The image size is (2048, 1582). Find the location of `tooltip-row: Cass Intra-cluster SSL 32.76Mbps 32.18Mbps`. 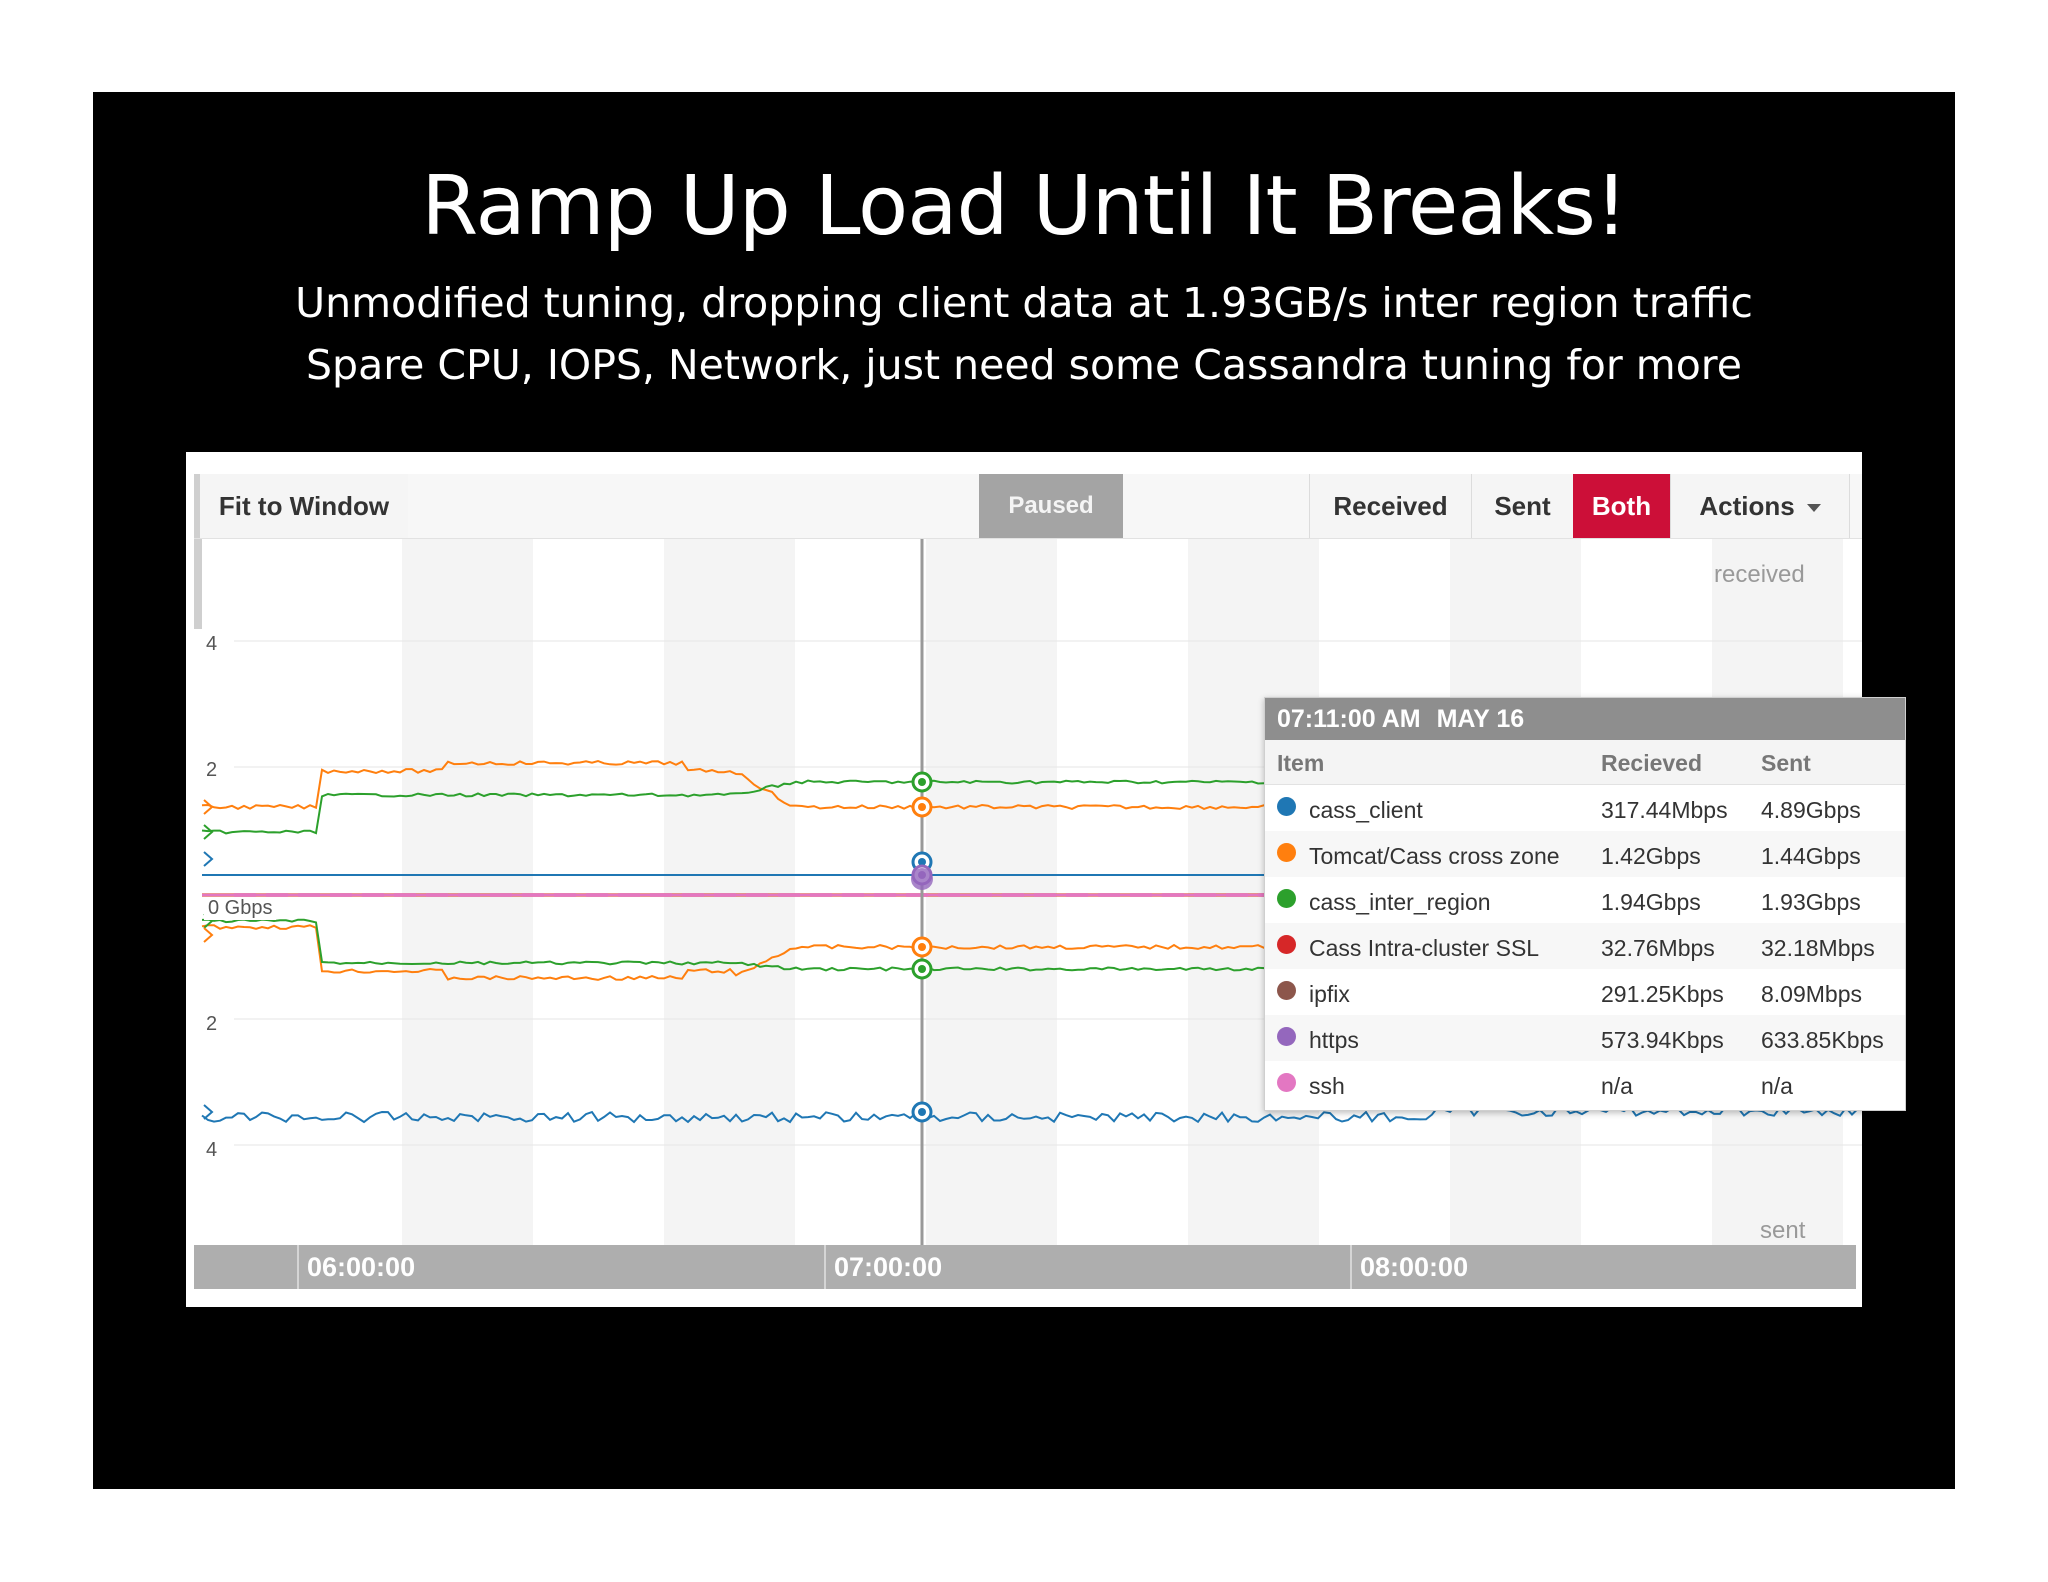

tooltip-row: Cass Intra-cluster SSL 32.76Mbps 32.18Mbps is located at coordinates (1585, 946).